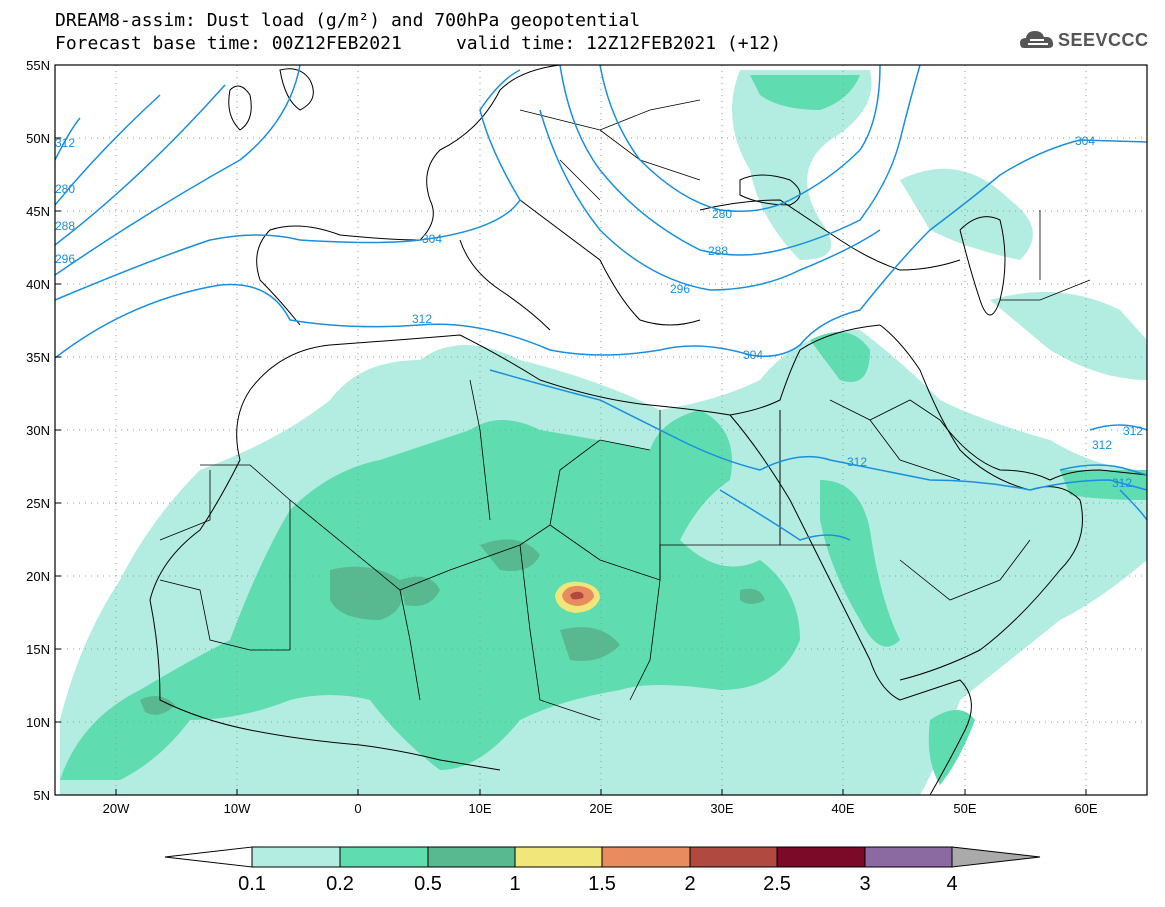  Describe the element at coordinates (208, 857) in the screenshot. I see `colorbar-low-triangle` at that location.